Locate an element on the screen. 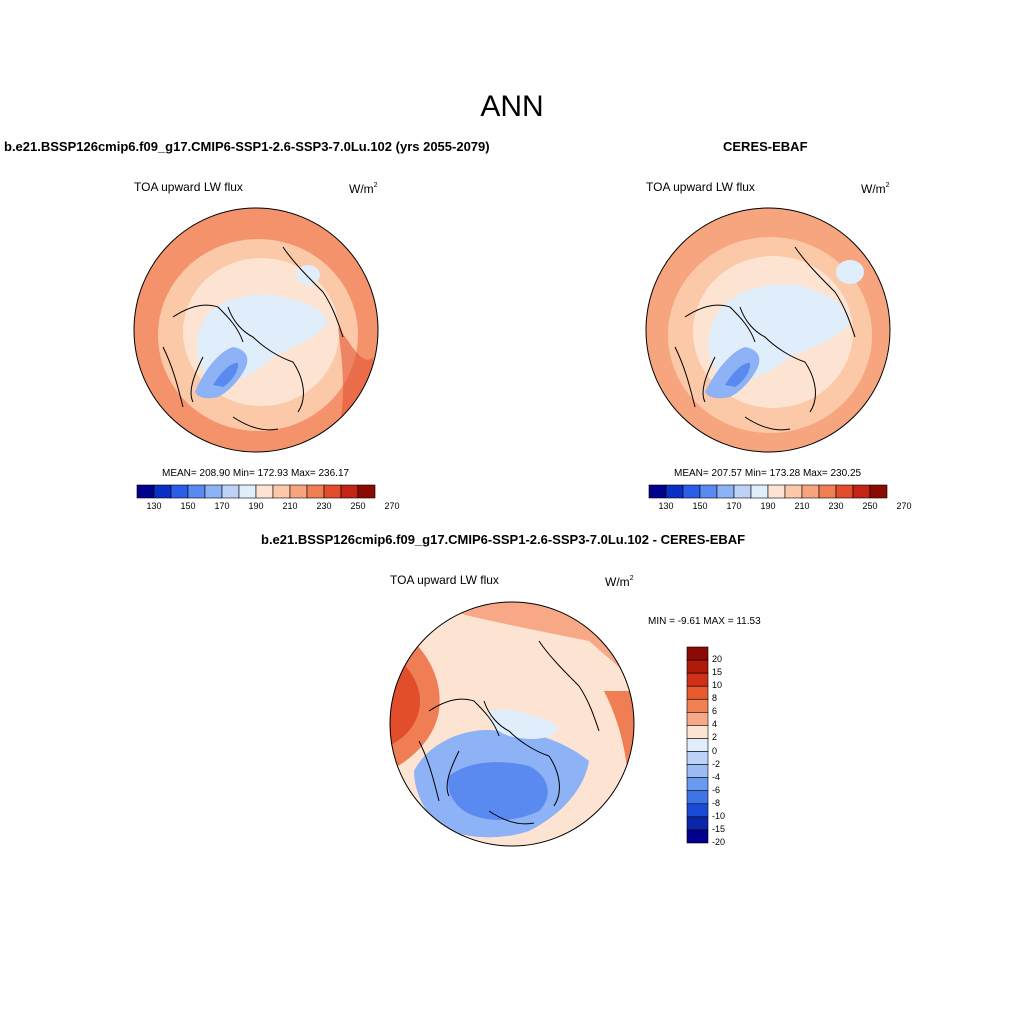 The image size is (1024, 1024). panel3-variable-label: TOA upward LW flux is located at coordinates (444, 580).